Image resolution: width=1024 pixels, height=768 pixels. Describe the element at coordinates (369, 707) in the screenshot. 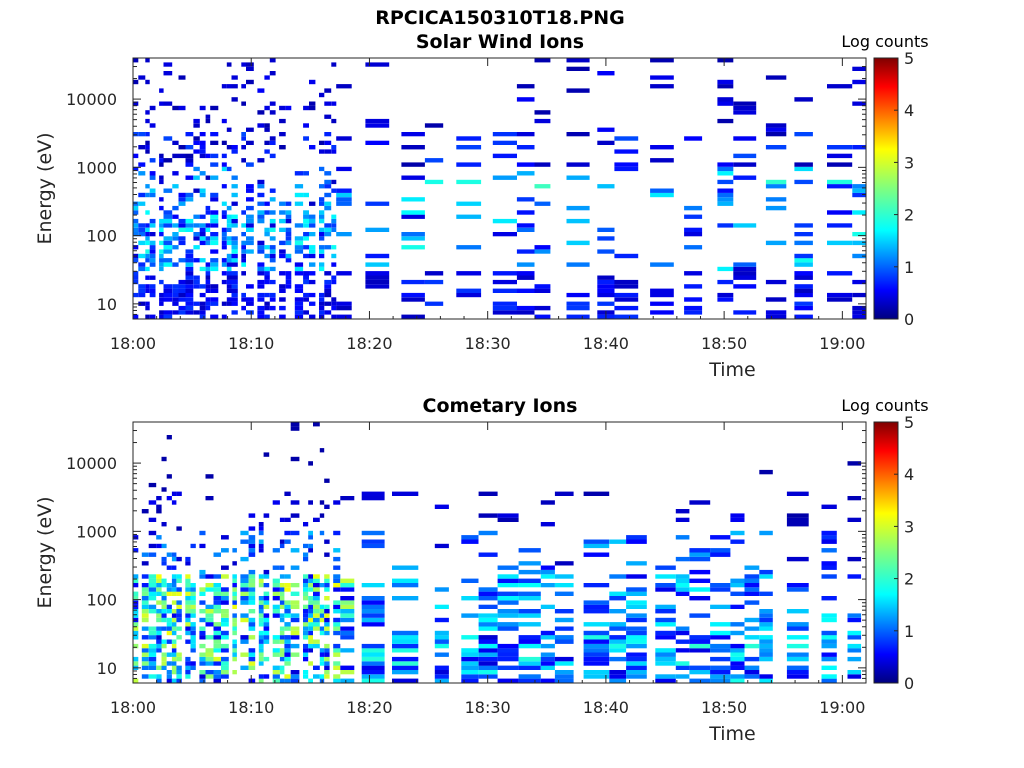

I see `x-tick-label: 18:20` at that location.